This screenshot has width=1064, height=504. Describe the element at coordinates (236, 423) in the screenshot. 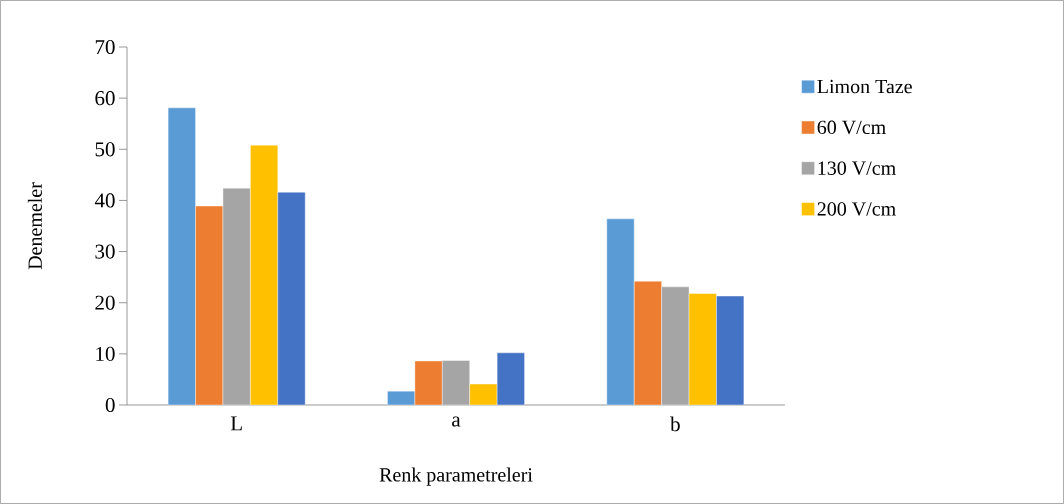

I see `x-tick-label: L` at that location.